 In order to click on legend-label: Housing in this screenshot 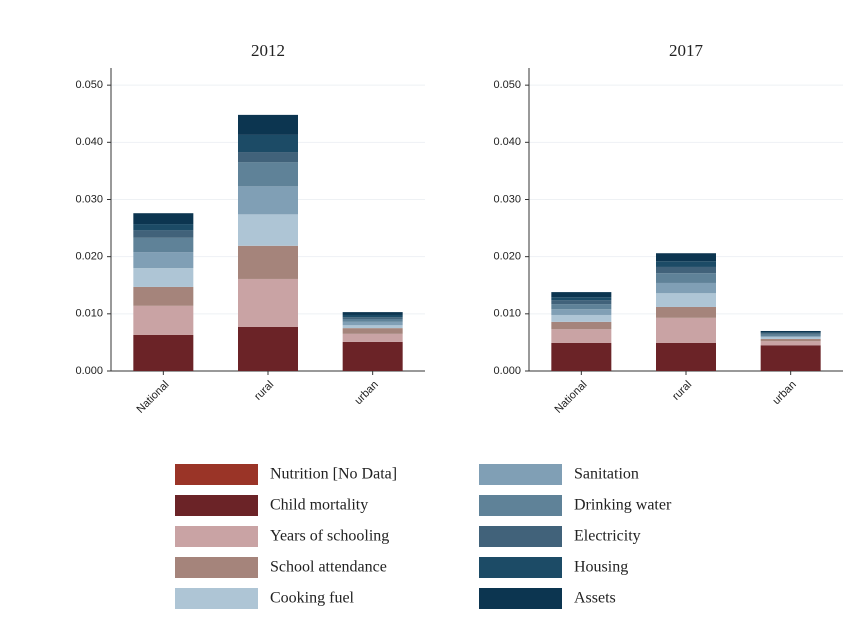, I will do `click(601, 567)`.